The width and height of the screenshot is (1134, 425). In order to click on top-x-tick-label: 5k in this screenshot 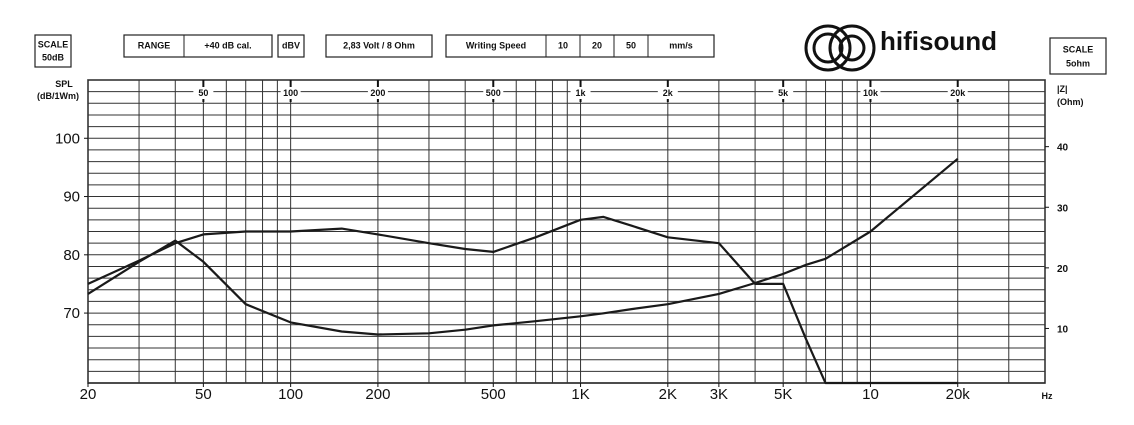, I will do `click(783, 93)`.